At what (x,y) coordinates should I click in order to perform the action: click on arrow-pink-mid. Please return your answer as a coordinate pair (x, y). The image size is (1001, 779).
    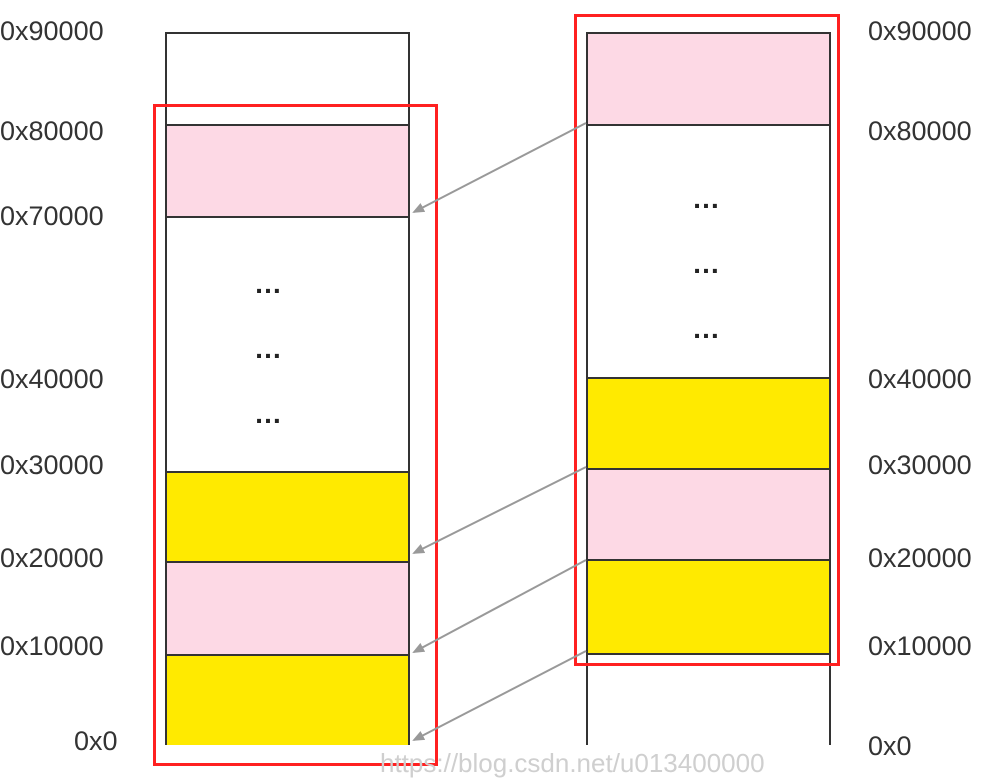
    Looking at the image, I should click on (499, 510).